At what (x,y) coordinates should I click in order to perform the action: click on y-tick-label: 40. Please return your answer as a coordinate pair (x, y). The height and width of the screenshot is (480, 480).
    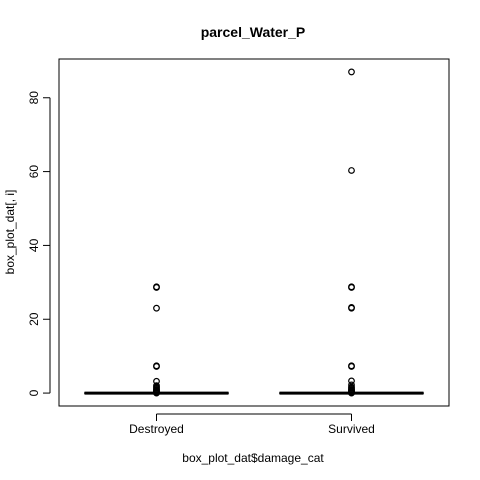
    Looking at the image, I should click on (34, 245).